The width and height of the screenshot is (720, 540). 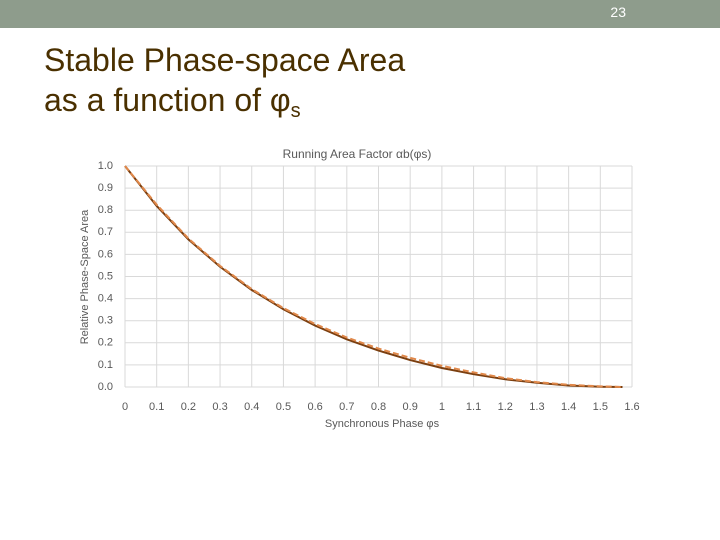 What do you see at coordinates (410, 407) in the screenshot?
I see `x-tick-label: 0.9` at bounding box center [410, 407].